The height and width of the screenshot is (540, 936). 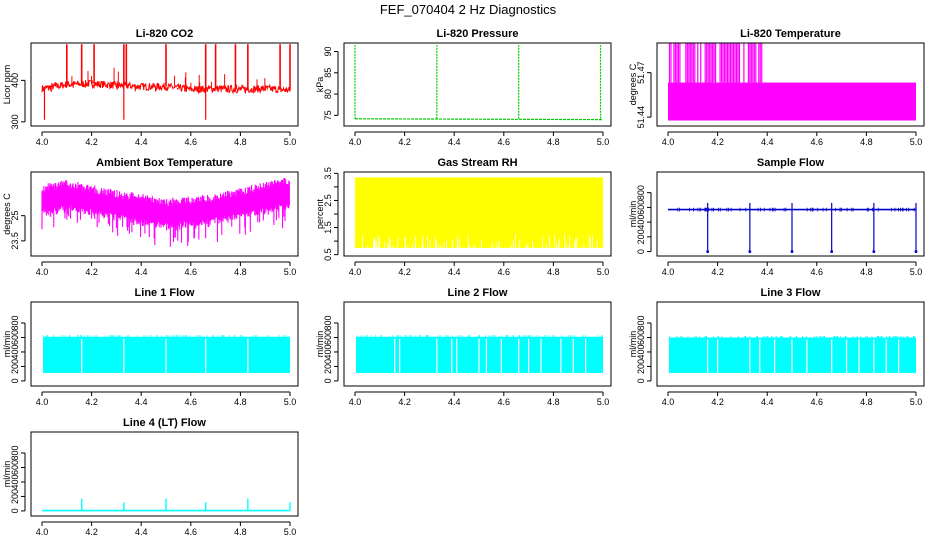 What do you see at coordinates (165, 293) in the screenshot?
I see `panel-title: Line 1 Flow` at bounding box center [165, 293].